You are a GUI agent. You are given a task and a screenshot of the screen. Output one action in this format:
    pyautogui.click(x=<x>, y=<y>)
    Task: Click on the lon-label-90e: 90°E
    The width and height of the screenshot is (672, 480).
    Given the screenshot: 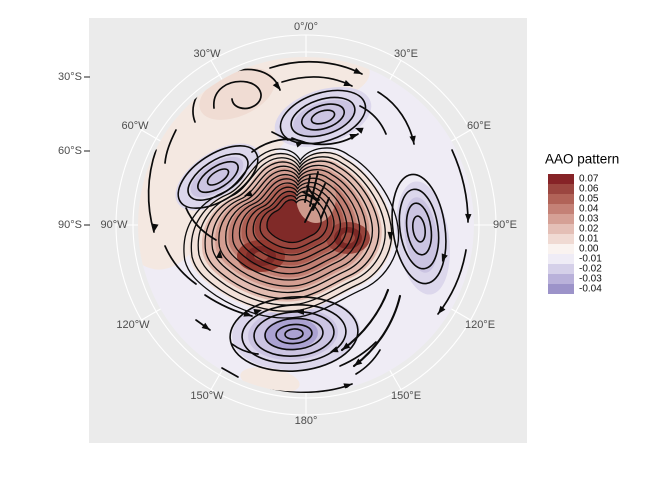 What is the action you would take?
    pyautogui.click(x=505, y=225)
    